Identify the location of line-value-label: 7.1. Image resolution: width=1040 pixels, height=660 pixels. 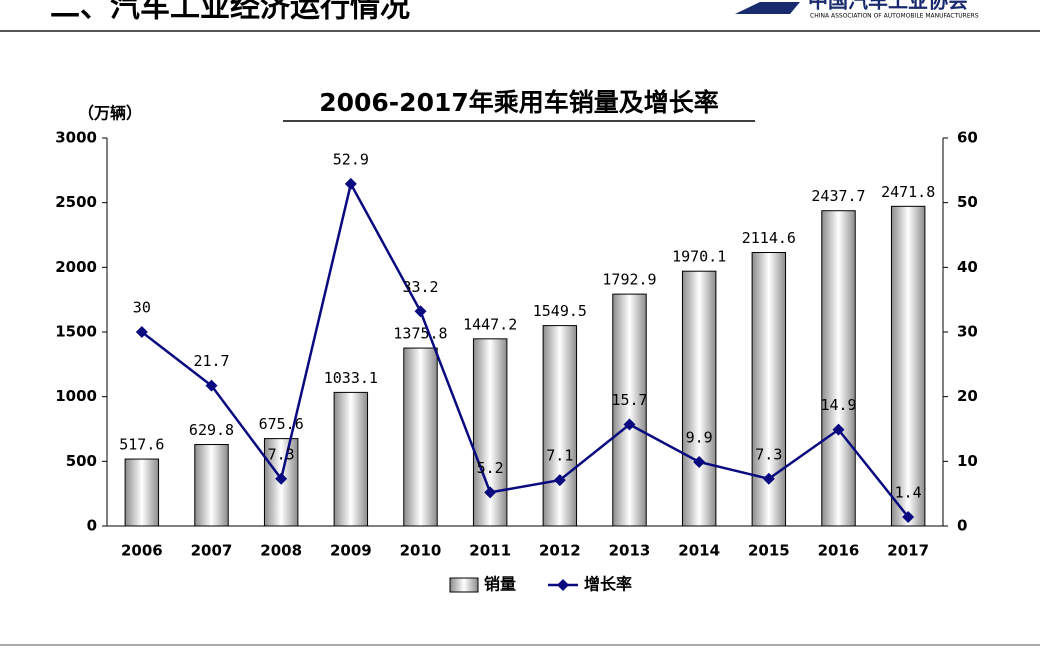
(559, 456).